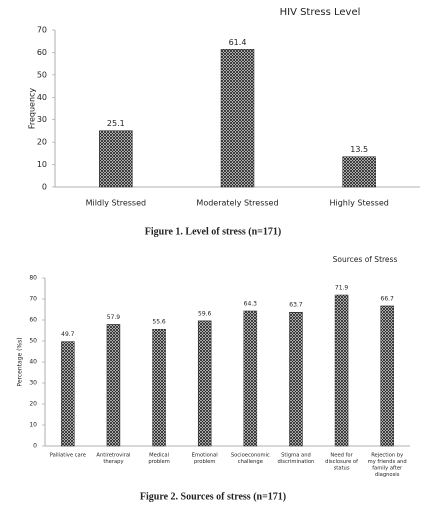  Describe the element at coordinates (358, 203) in the screenshot. I see `x-tick-label: Highly Stessed` at that location.